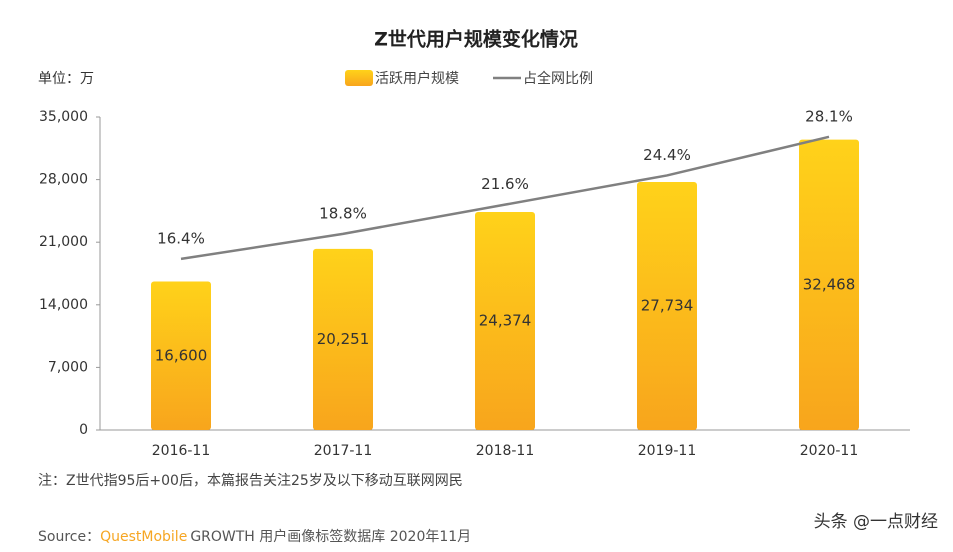 The width and height of the screenshot is (953, 552). I want to click on x-tick-label: 2016-11, so click(181, 451).